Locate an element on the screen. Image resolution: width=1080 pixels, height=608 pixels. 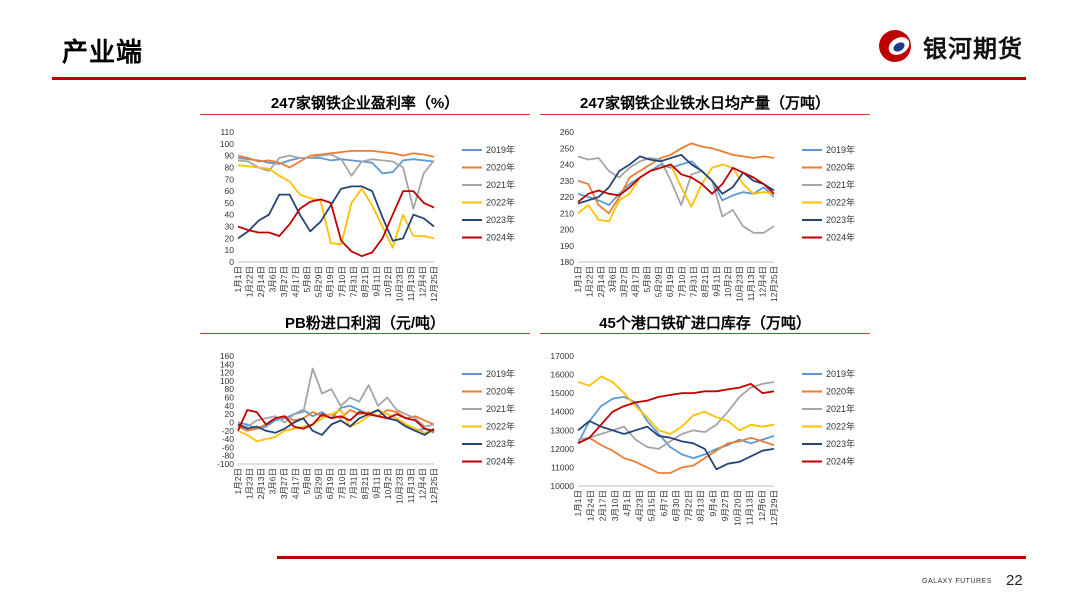
y-tick-label: -20 is located at coordinates (228, 431).